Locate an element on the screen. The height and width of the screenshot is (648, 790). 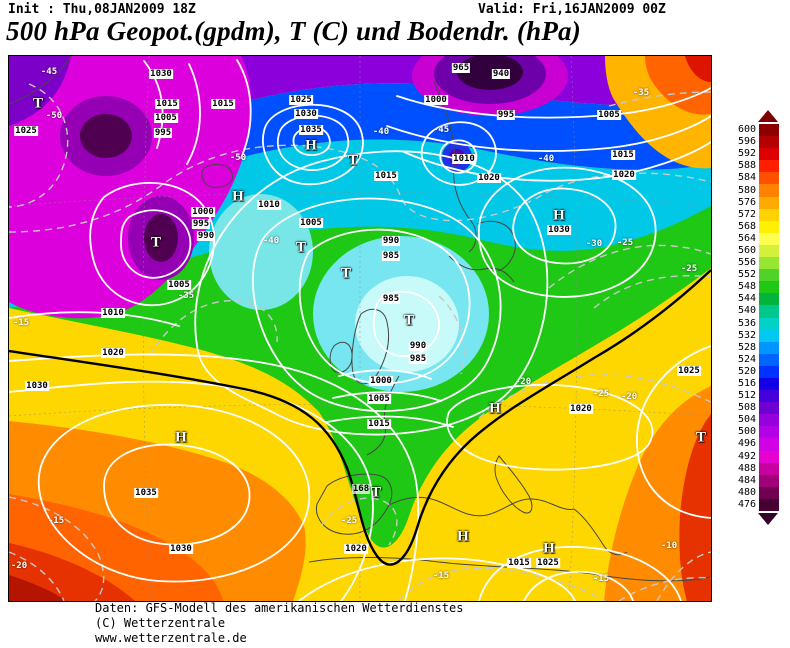
legend-value: 596 is located at coordinates (746, 142).